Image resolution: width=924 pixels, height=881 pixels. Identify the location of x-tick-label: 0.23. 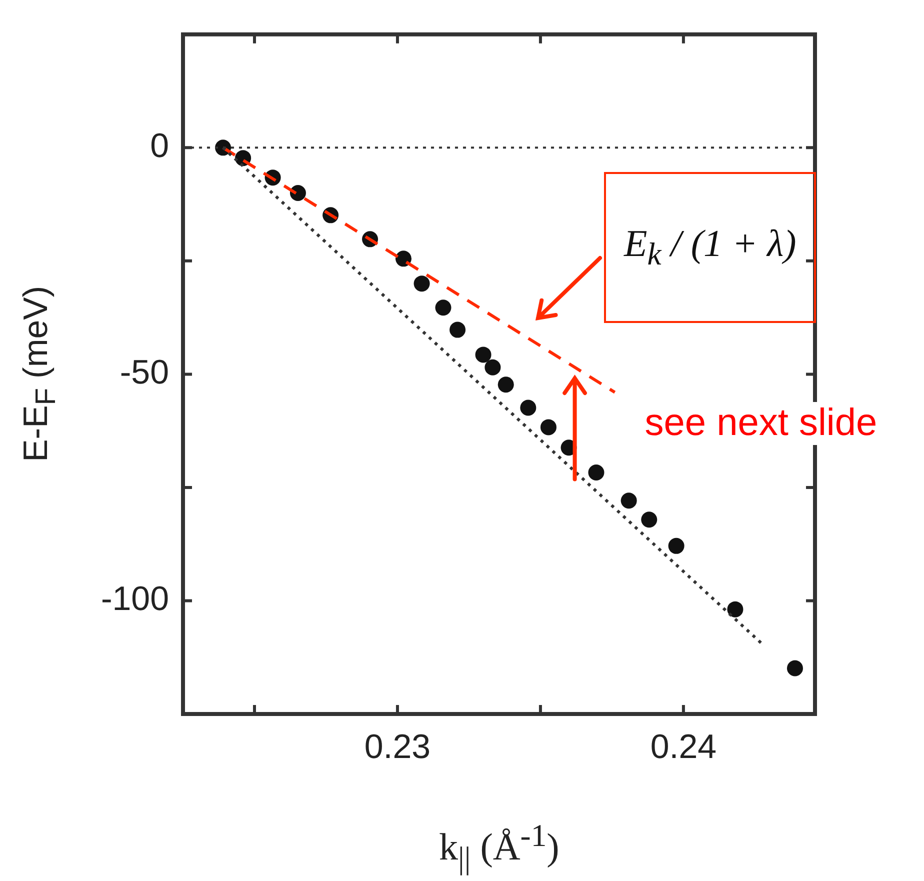
(397, 747).